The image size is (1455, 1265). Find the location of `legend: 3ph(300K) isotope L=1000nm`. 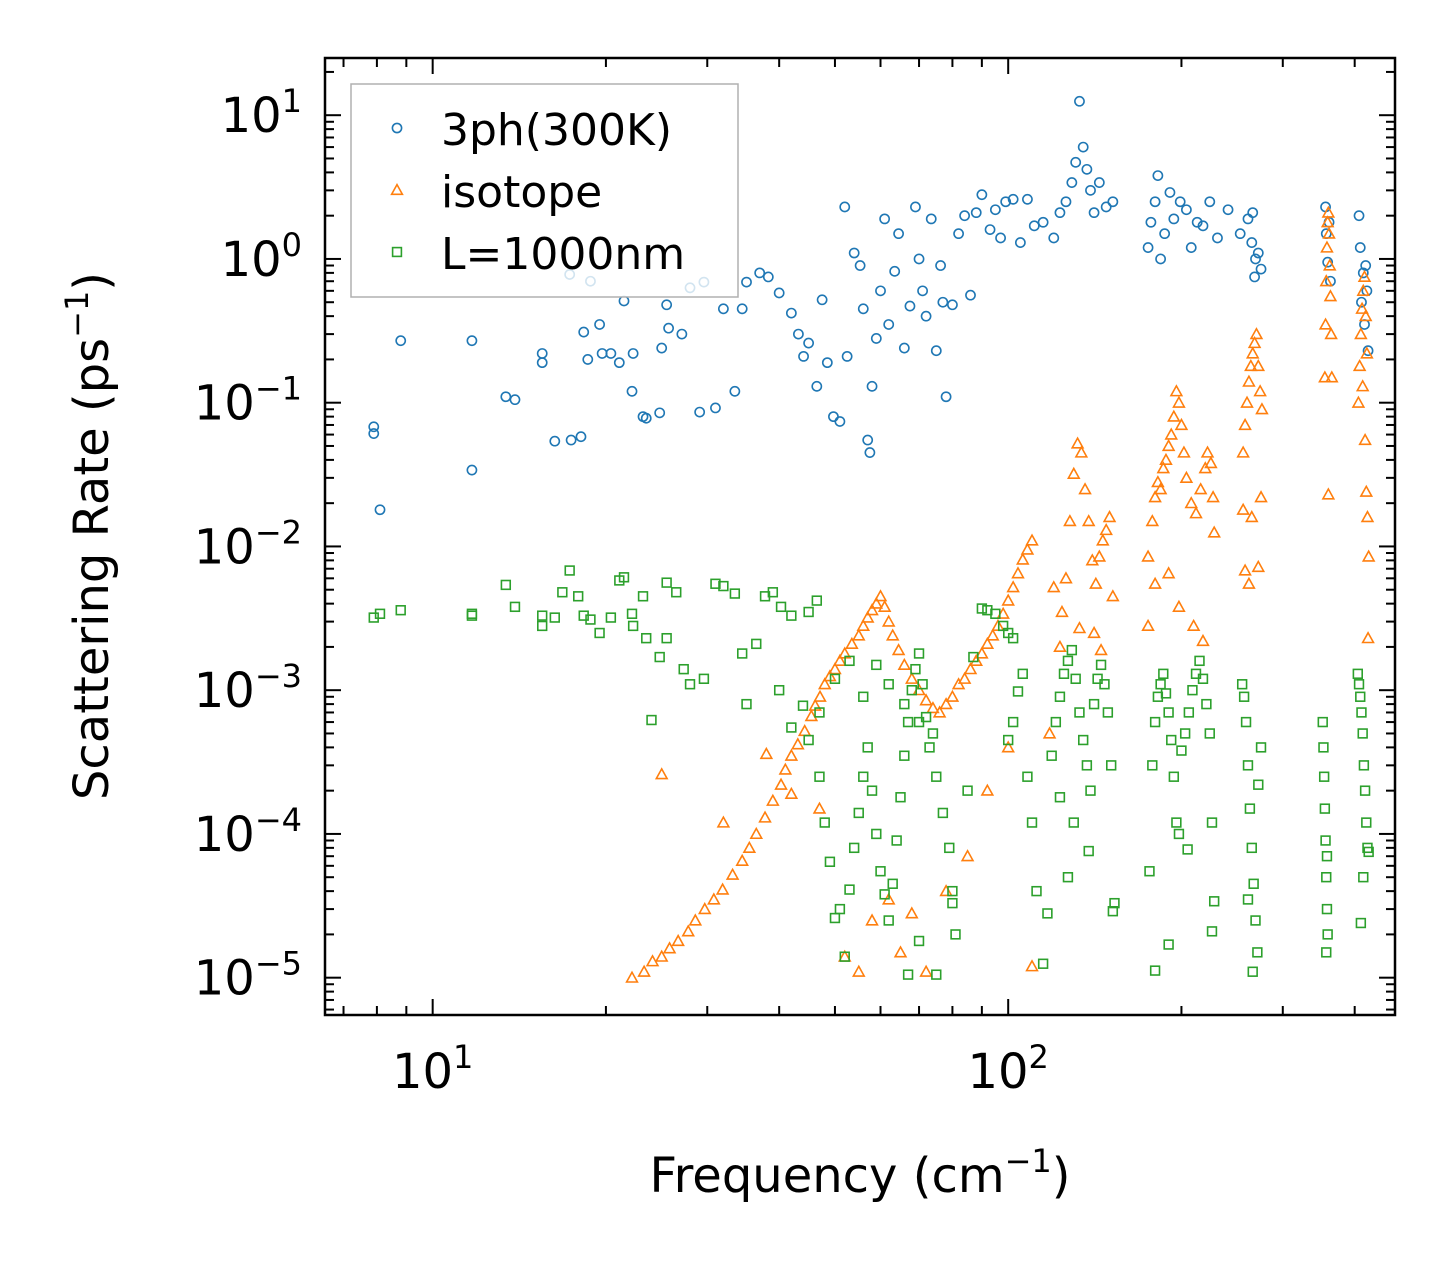

legend: 3ph(300K) isotope L=1000nm is located at coordinates (544, 190).